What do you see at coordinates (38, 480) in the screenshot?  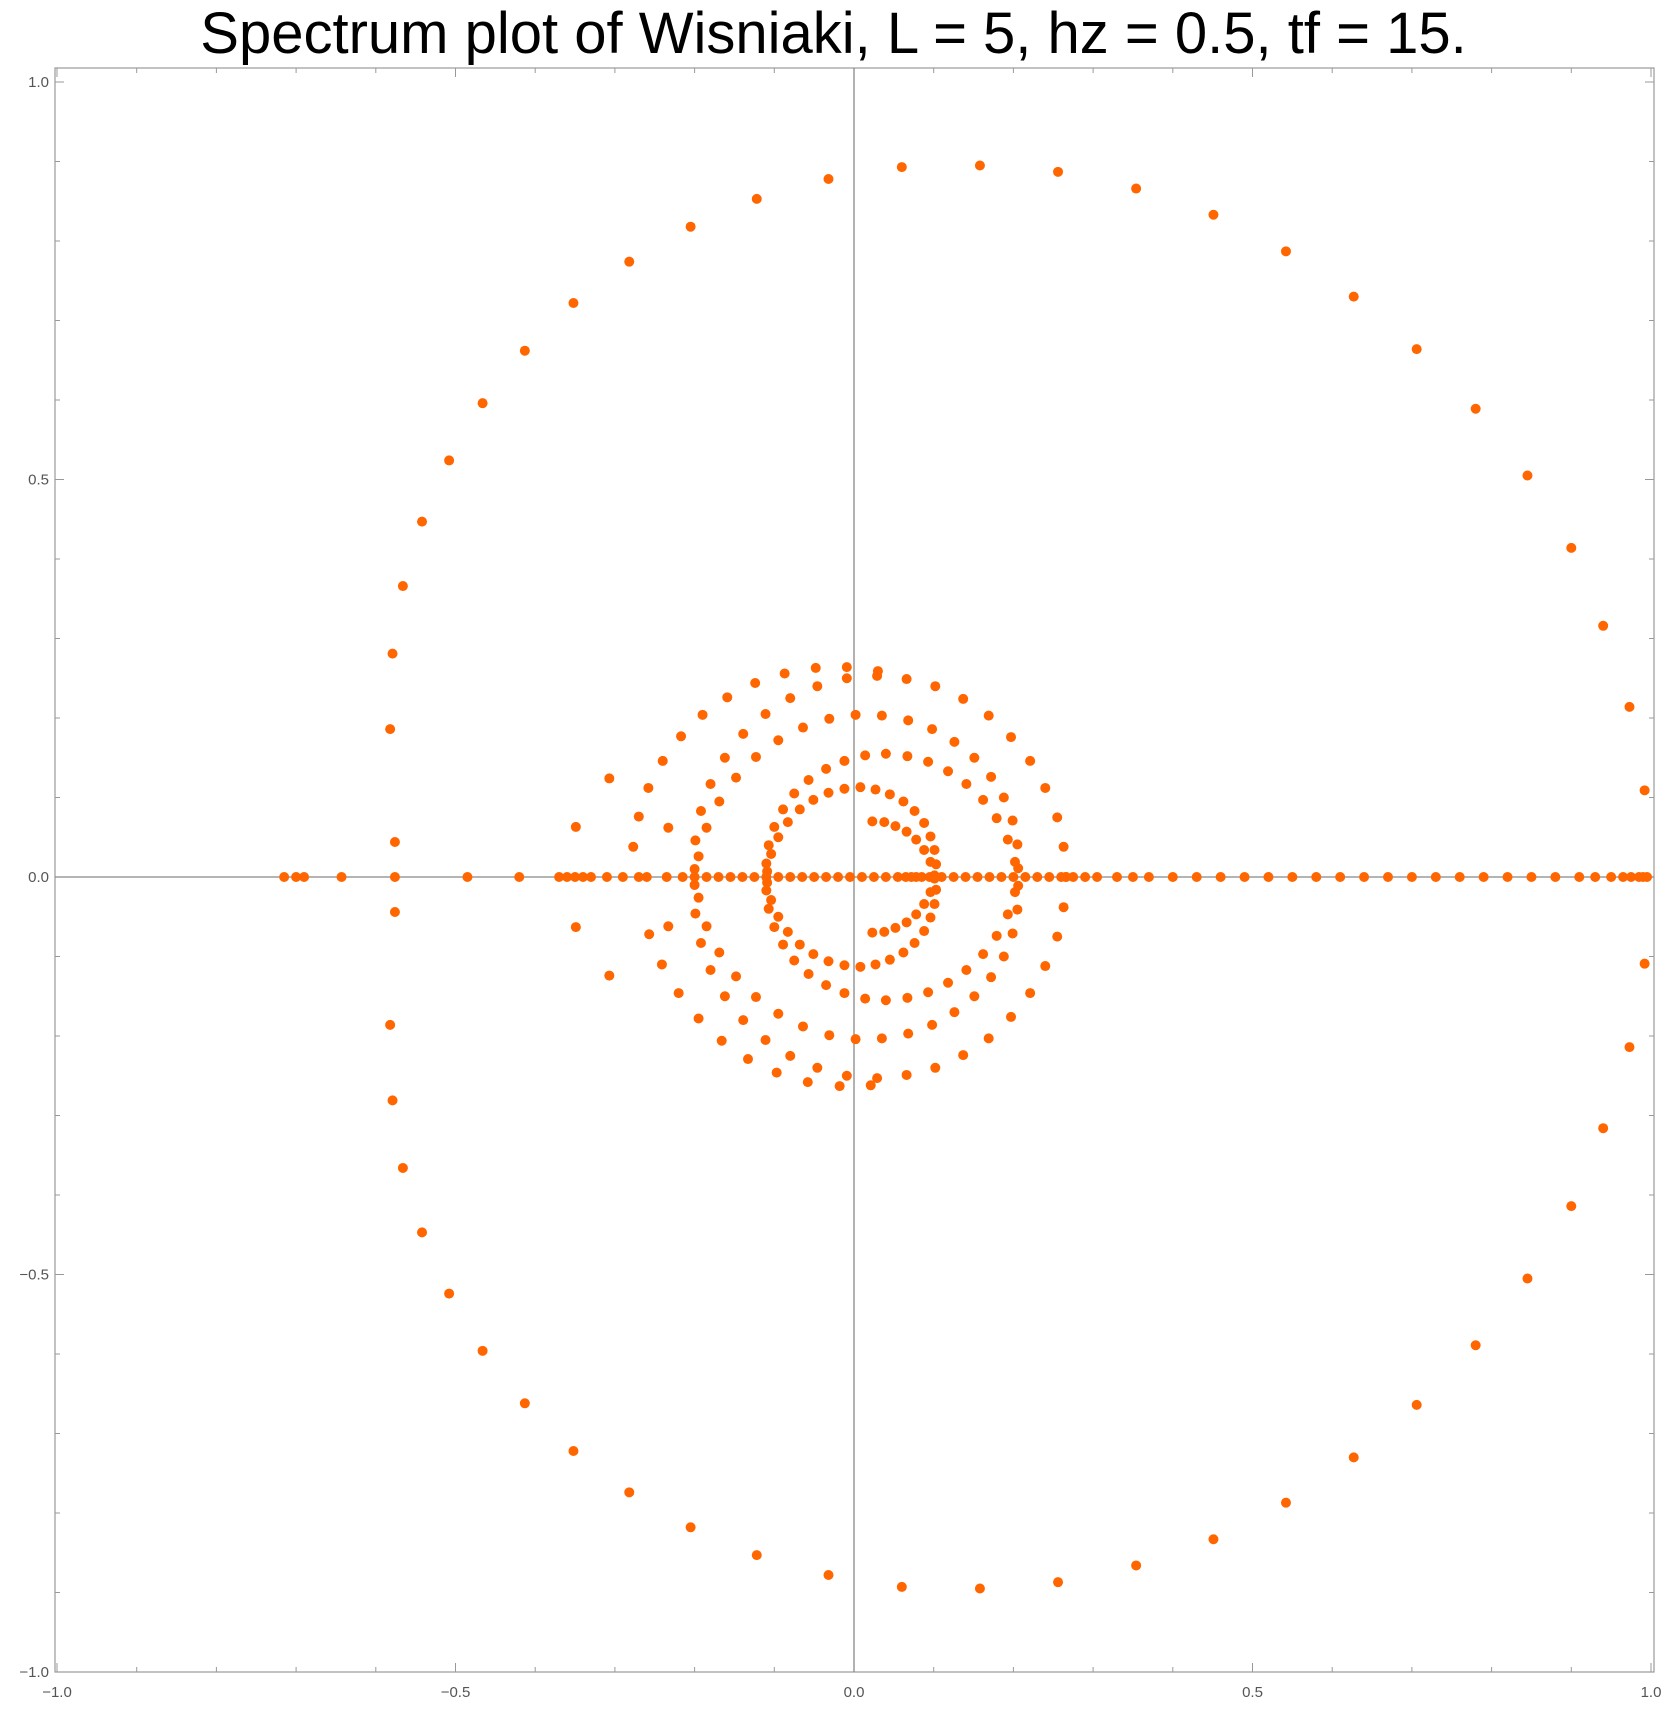 I see `y-tick-label: 0.5` at bounding box center [38, 480].